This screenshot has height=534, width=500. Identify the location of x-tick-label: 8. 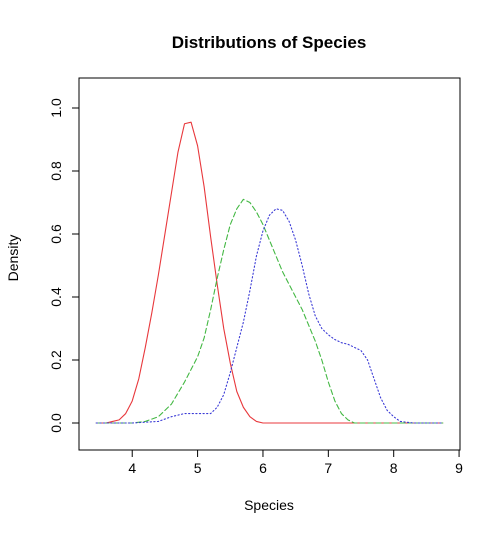
(394, 468).